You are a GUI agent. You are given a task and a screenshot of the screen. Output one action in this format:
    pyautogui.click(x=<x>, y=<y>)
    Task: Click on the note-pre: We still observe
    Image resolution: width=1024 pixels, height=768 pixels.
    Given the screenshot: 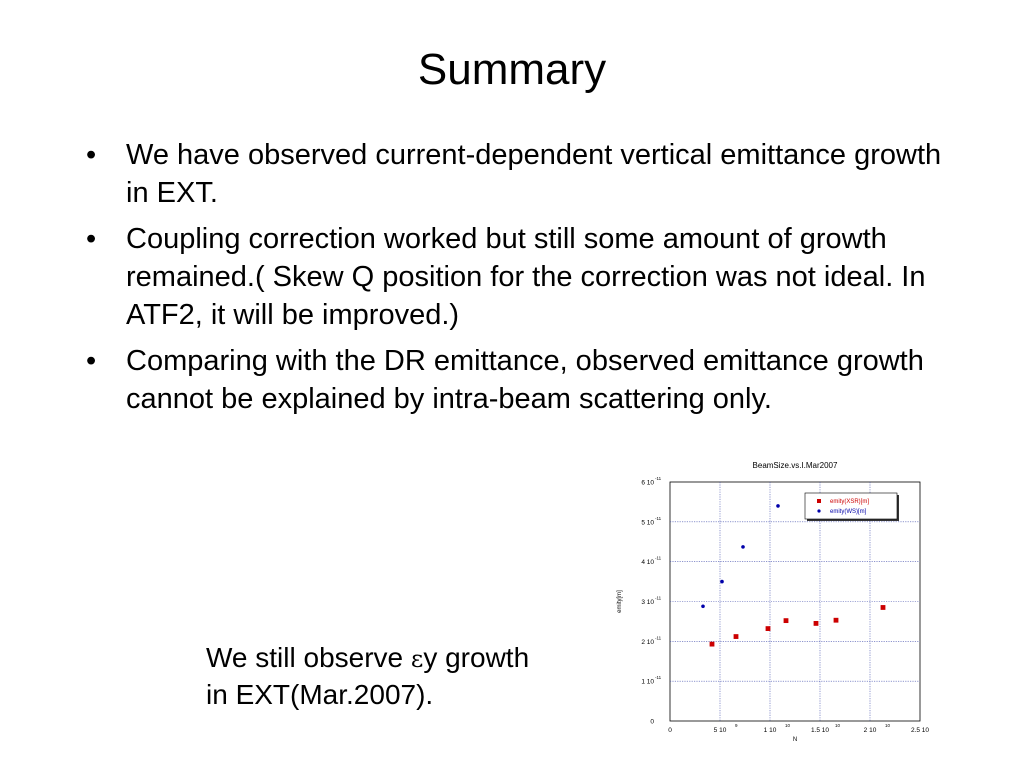 What is the action you would take?
    pyautogui.click(x=308, y=657)
    